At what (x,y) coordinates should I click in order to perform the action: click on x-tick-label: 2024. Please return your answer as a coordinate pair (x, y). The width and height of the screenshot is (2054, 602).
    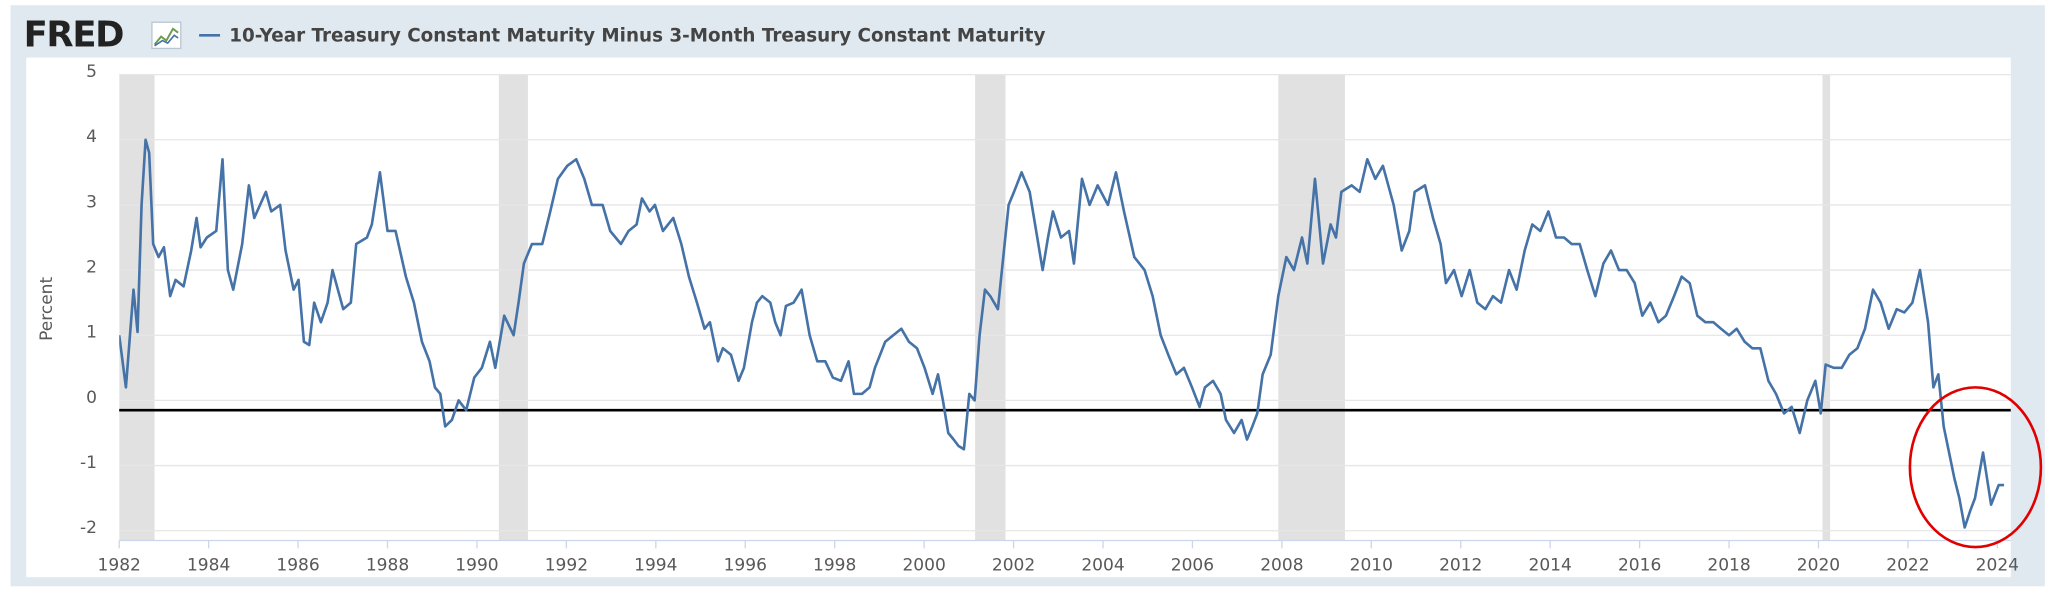
    Looking at the image, I should click on (1997, 565).